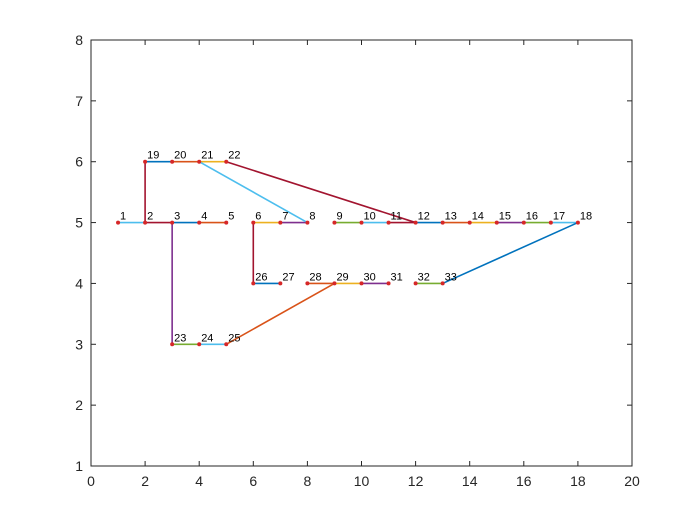 The width and height of the screenshot is (700, 525). I want to click on node-label-8: 8, so click(312, 217).